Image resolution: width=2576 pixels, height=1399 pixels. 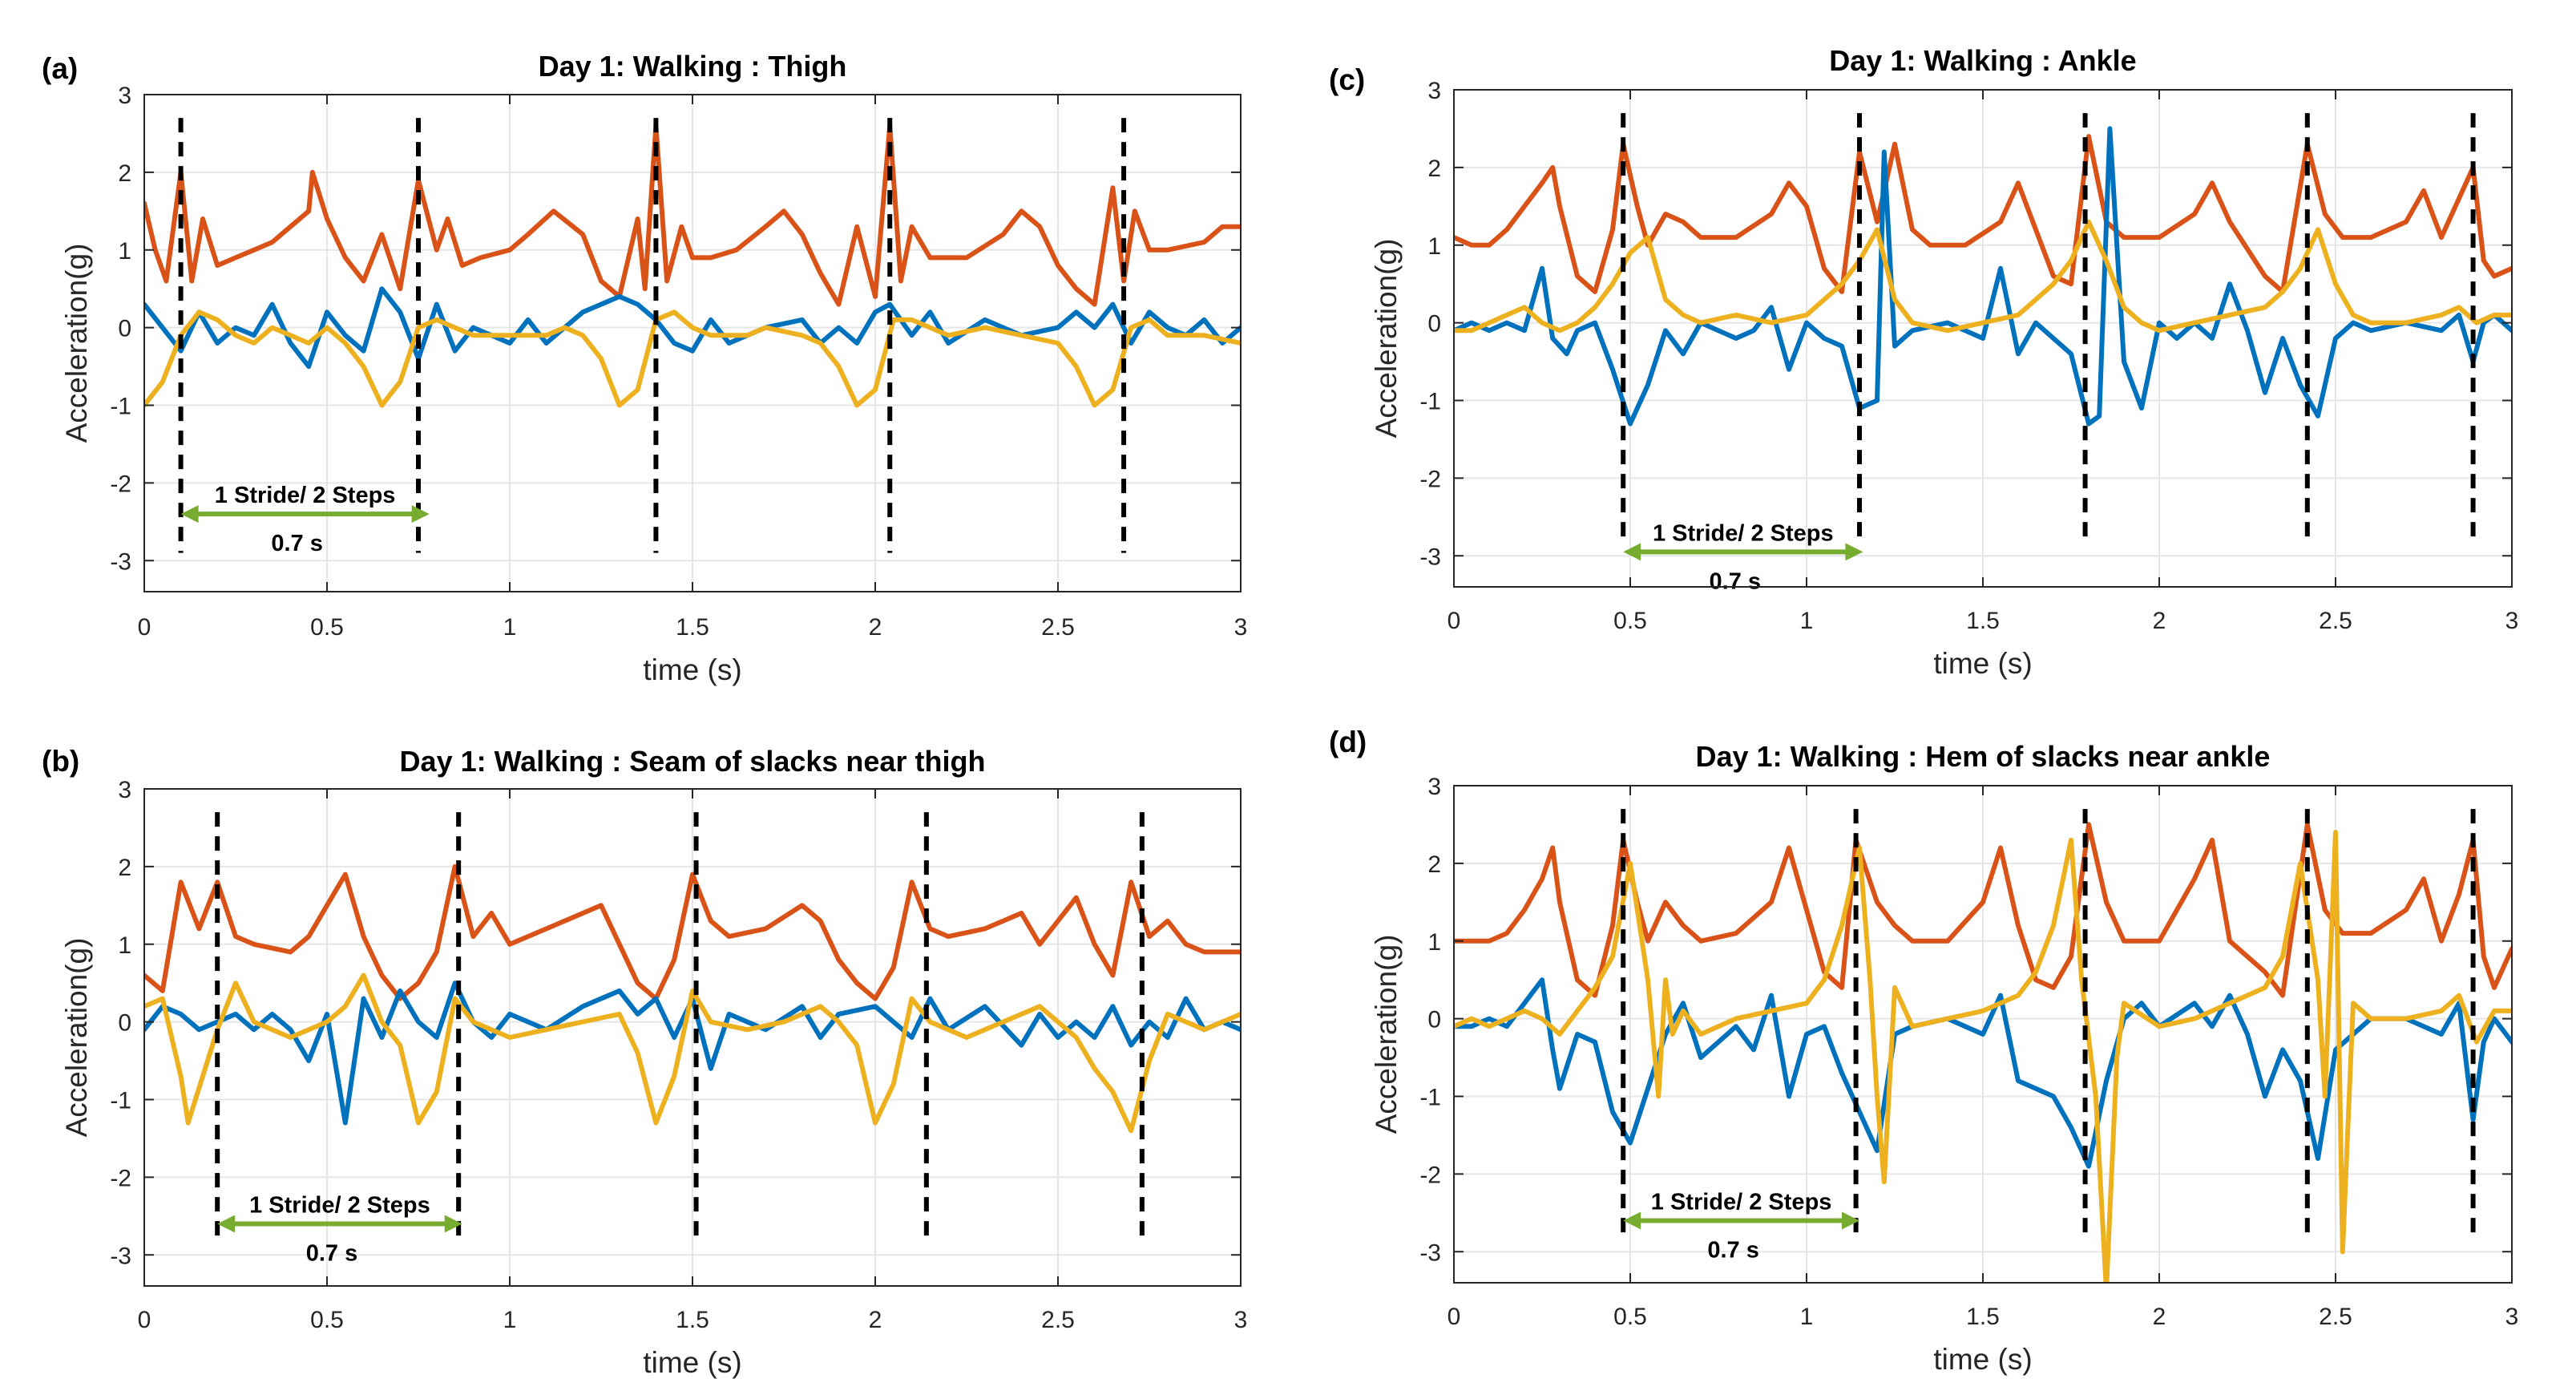 What do you see at coordinates (1983, 60) in the screenshot?
I see `chart-title: Day 1: Walking : Ankle` at bounding box center [1983, 60].